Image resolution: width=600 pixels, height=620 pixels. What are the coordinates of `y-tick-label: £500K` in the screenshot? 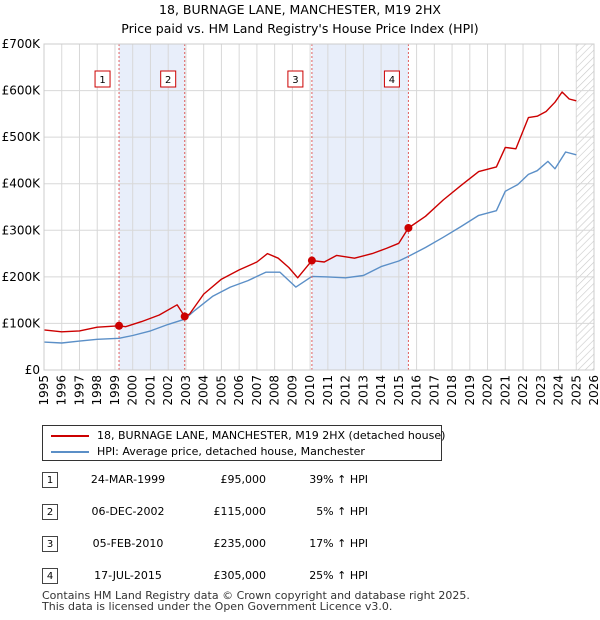 It's located at (22, 137).